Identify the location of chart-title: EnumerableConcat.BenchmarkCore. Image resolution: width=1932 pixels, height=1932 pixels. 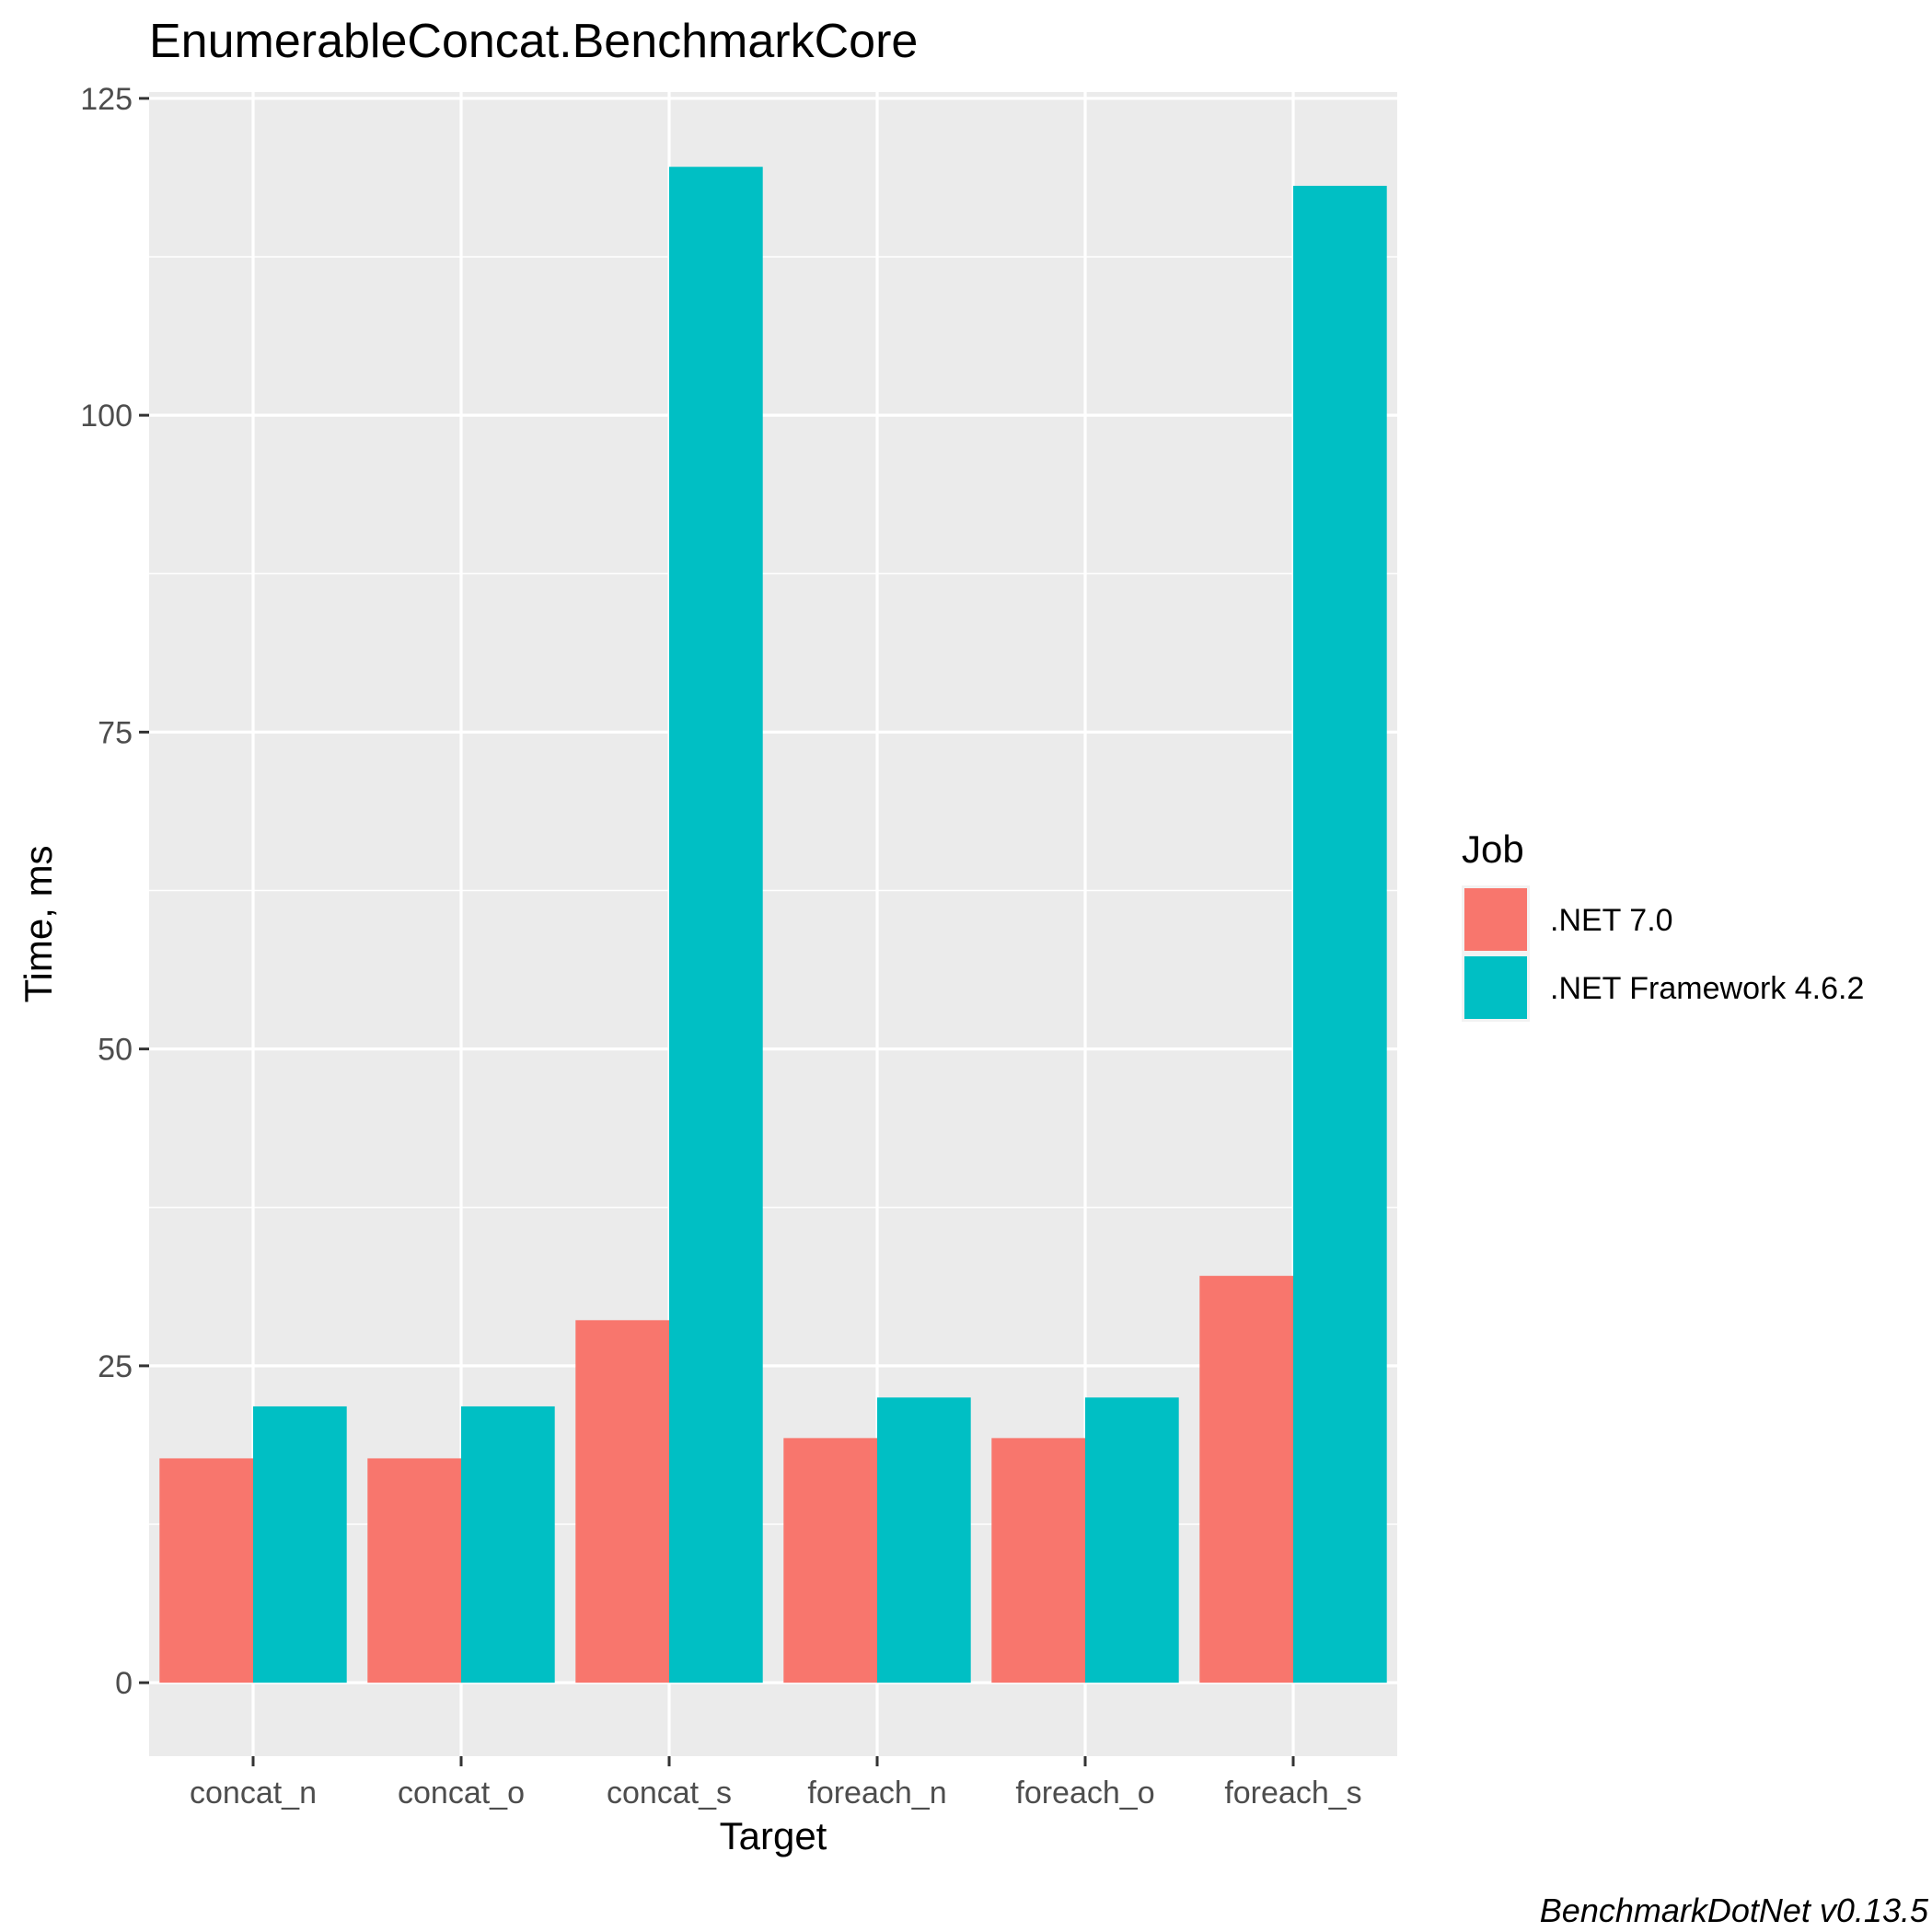
(534, 42).